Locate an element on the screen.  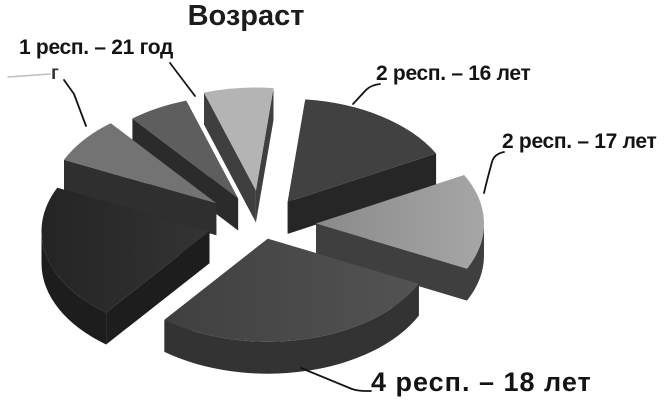
slice-18-let-top is located at coordinates (291, 290).